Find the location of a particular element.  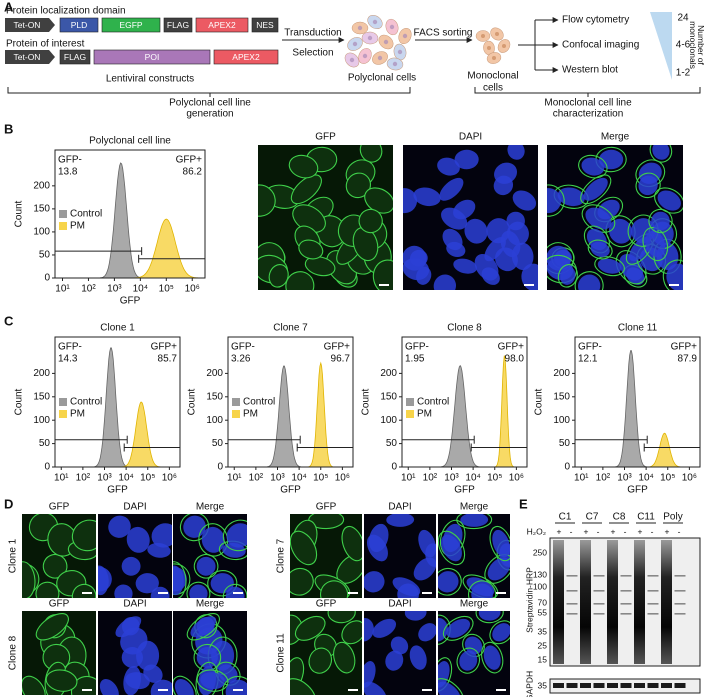

construct-part-label: APEX2 is located at coordinates (246, 57).